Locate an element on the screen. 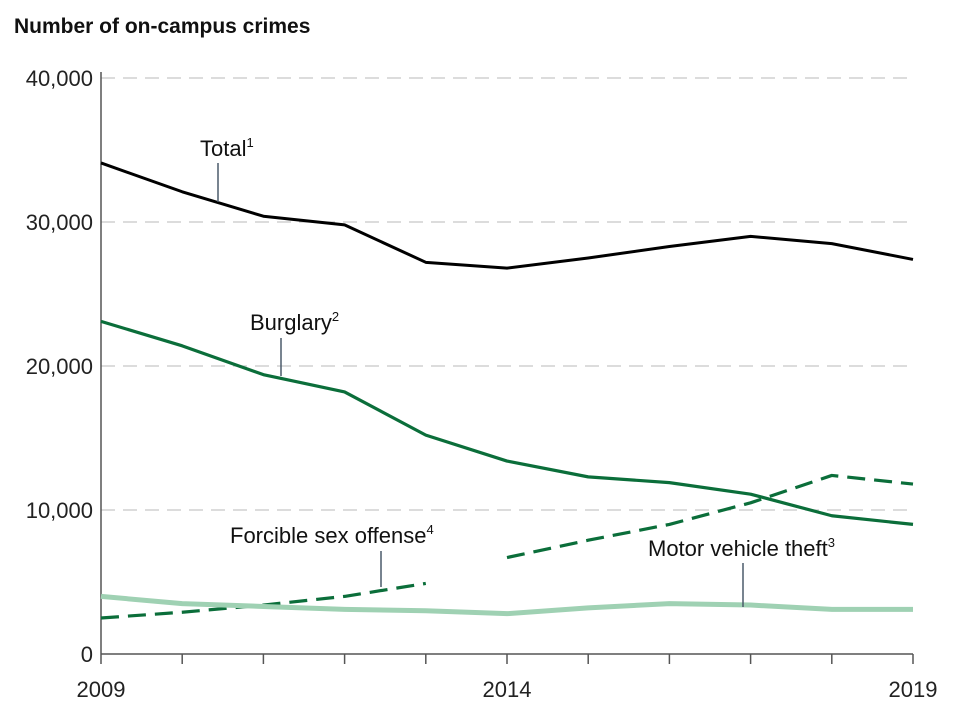  series-label: Total1 is located at coordinates (227, 148).